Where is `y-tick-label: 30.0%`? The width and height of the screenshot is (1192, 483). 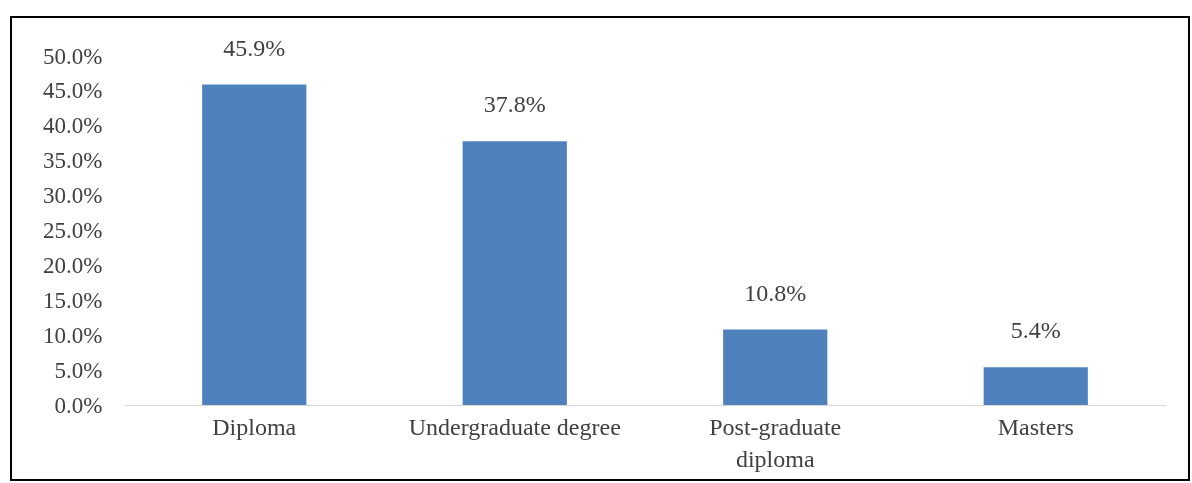
y-tick-label: 30.0% is located at coordinates (73, 196).